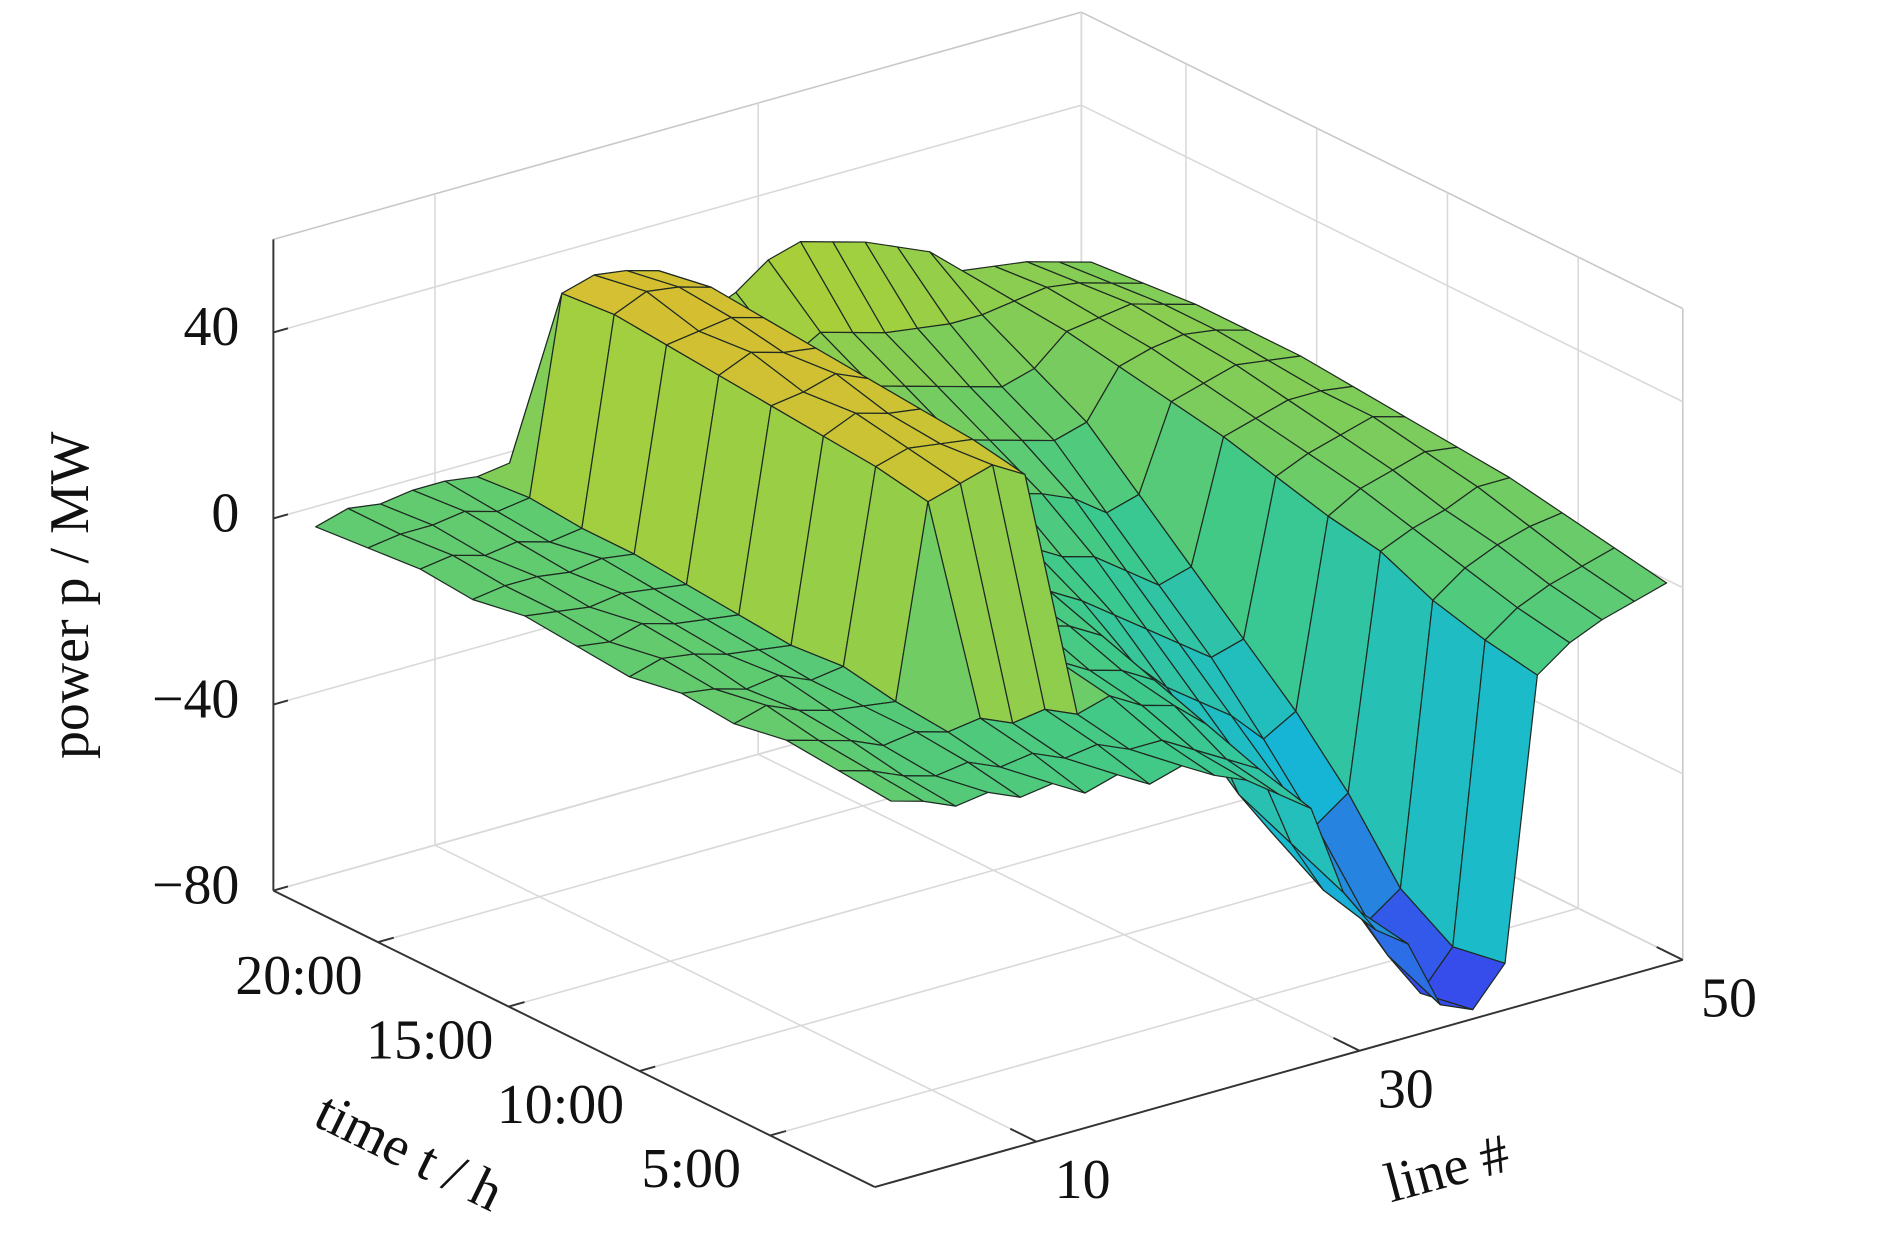 The height and width of the screenshot is (1237, 1890). Describe the element at coordinates (195, 699) in the screenshot. I see `z-tick-label: −40` at that location.